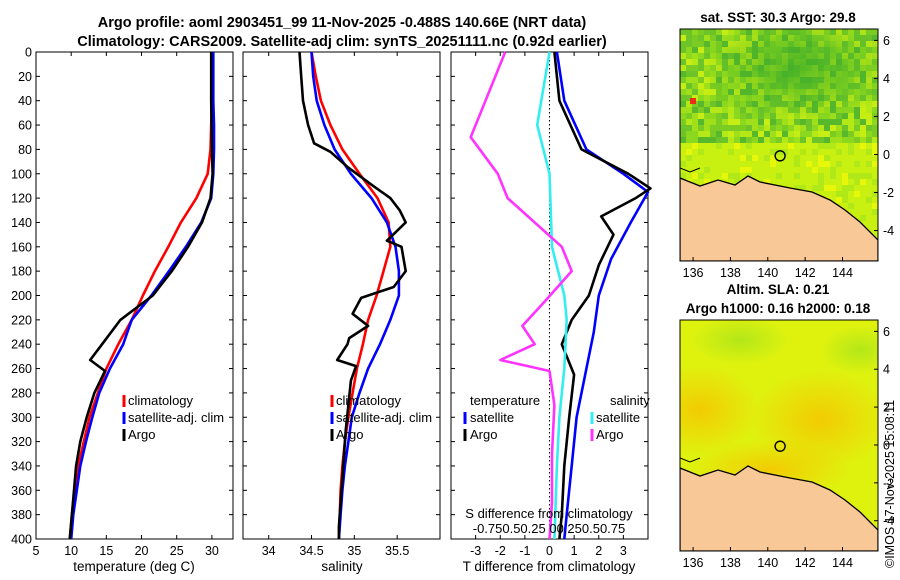 The image size is (900, 580). Describe the element at coordinates (805, 563) in the screenshot. I see `map-x-tick-label: 142` at that location.